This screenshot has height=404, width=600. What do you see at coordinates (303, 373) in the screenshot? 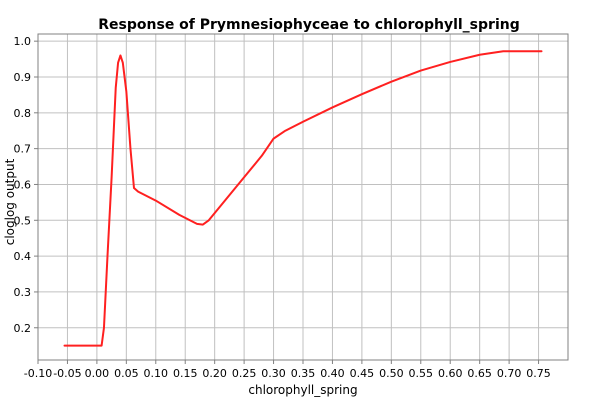
I see `x-tick-label: 0.35` at bounding box center [303, 373].